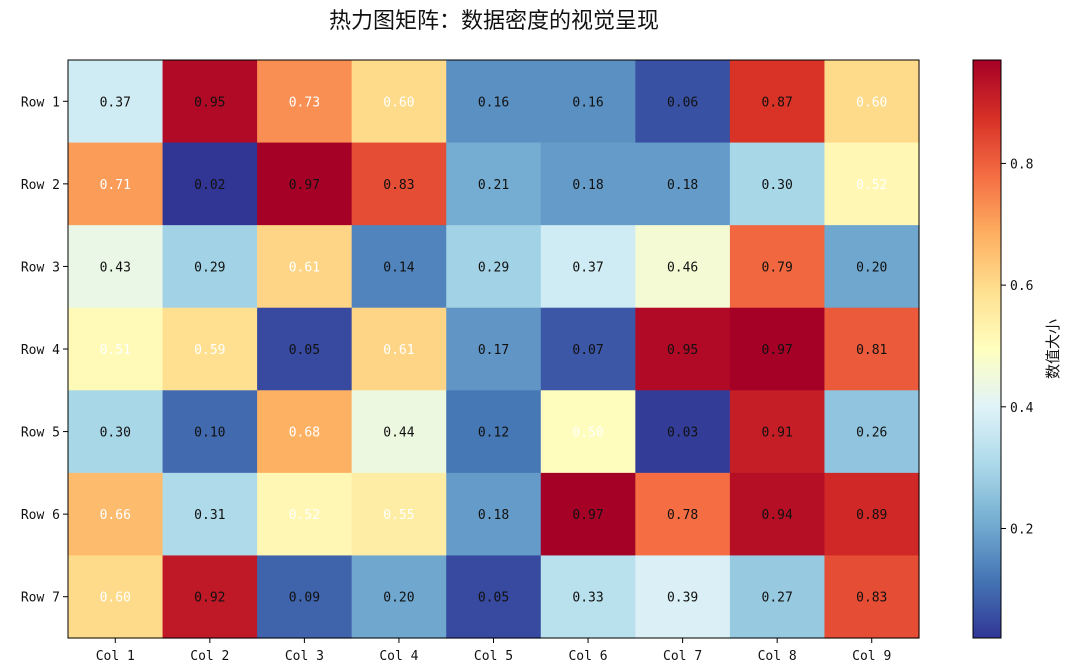 The width and height of the screenshot is (1080, 668). Describe the element at coordinates (40, 598) in the screenshot. I see `y-tick-label: Row 7` at that location.